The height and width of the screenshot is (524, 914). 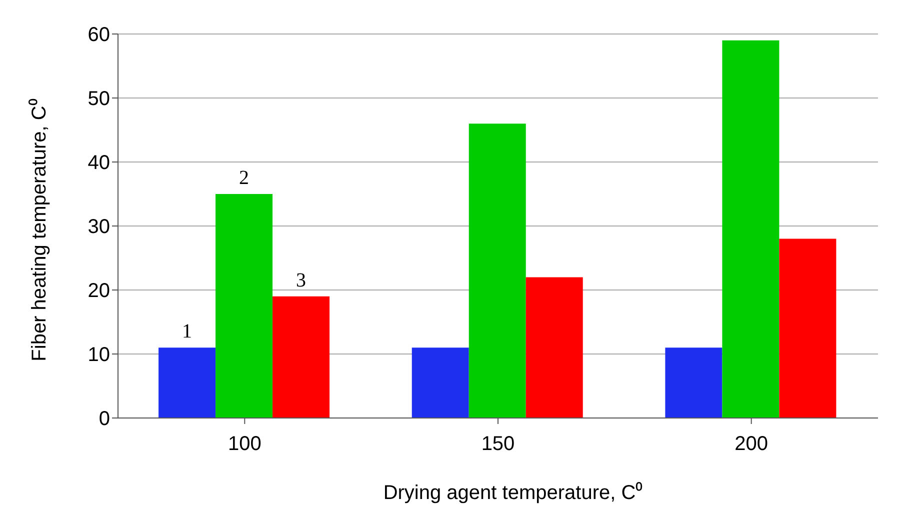 I want to click on y-tick-label: 40, so click(x=99, y=163).